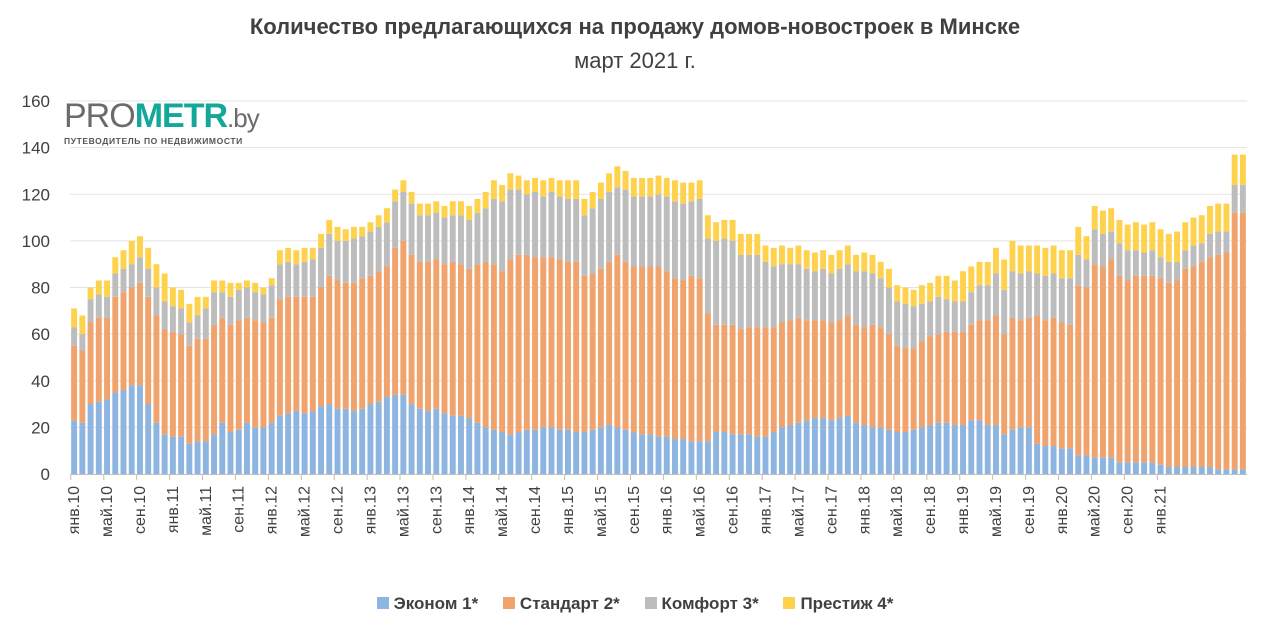 Image resolution: width=1270 pixels, height=634 pixels. I want to click on x-tick-label: янв.17, so click(766, 510).